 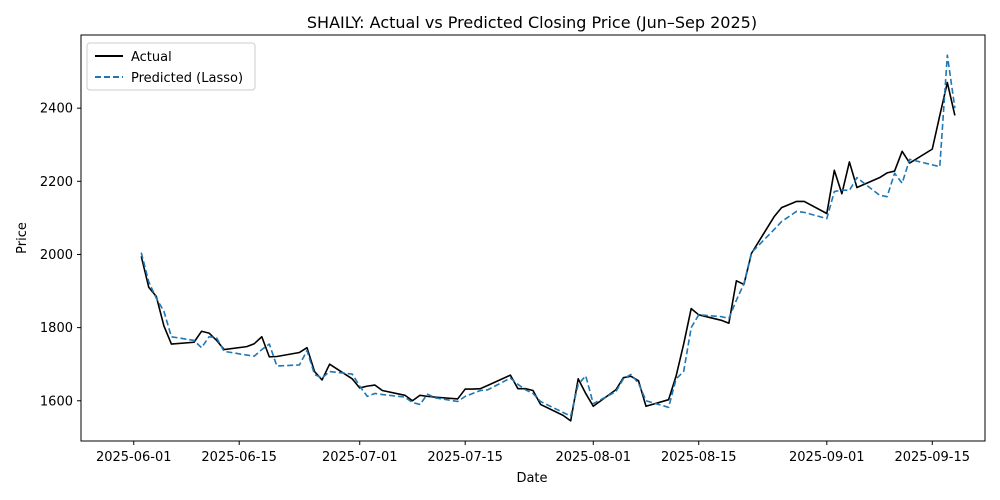 What do you see at coordinates (151, 57) in the screenshot?
I see `legend-label-actual: Actual` at bounding box center [151, 57].